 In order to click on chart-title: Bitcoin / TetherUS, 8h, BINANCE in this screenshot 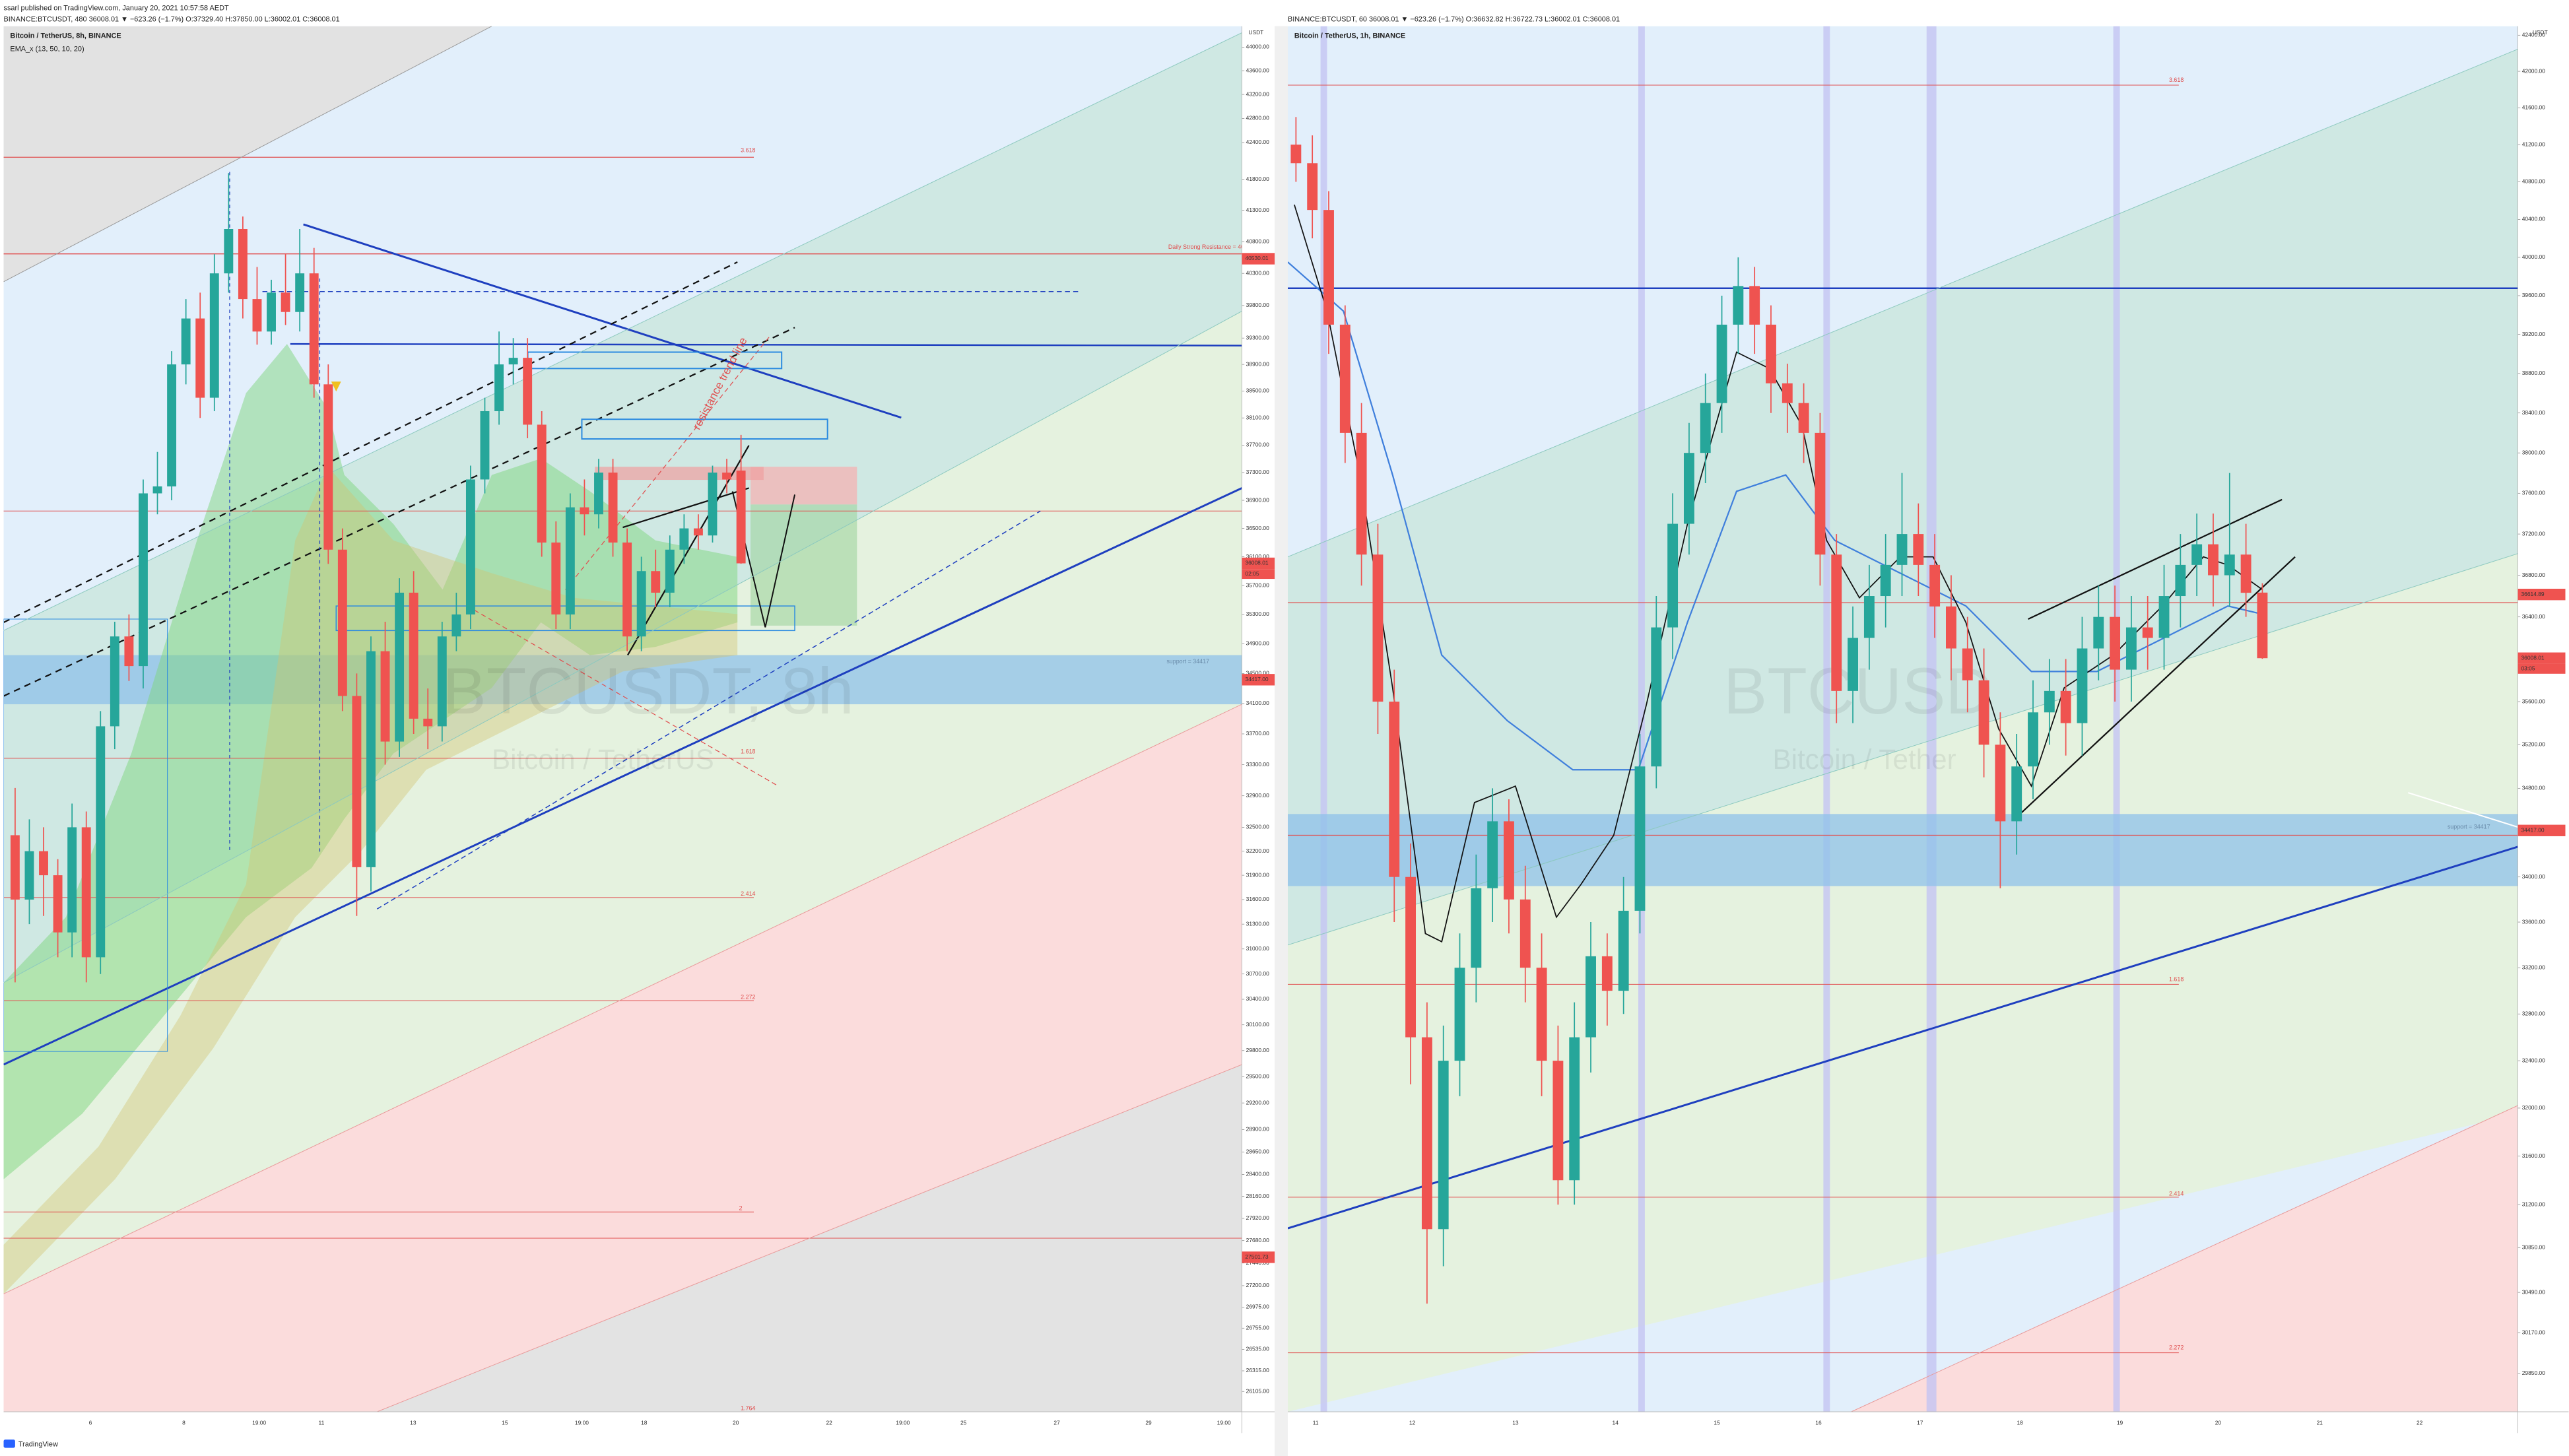, I will do `click(65, 36)`.